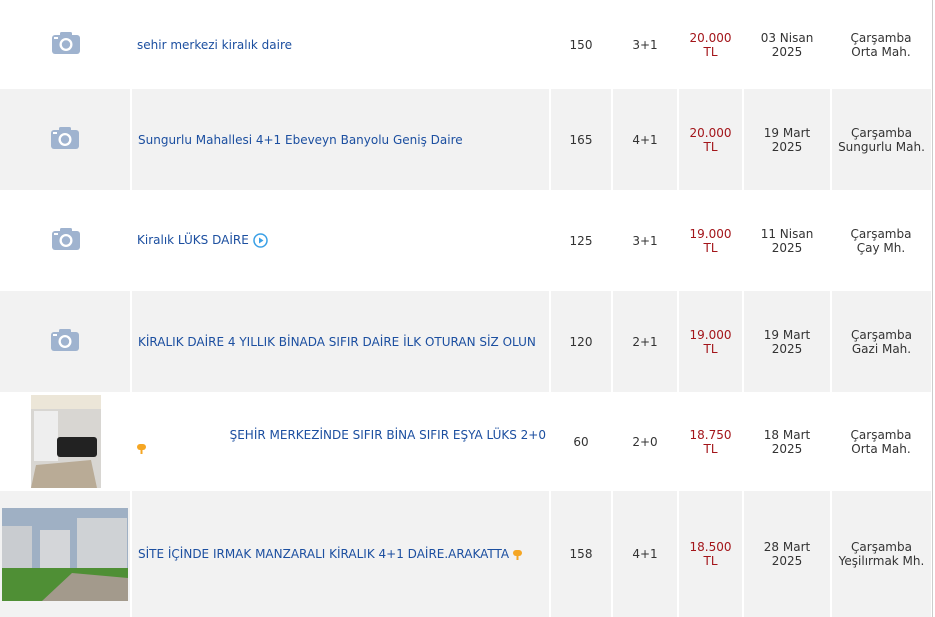  What do you see at coordinates (581, 44) in the screenshot?
I see `area-m2: 150` at bounding box center [581, 44].